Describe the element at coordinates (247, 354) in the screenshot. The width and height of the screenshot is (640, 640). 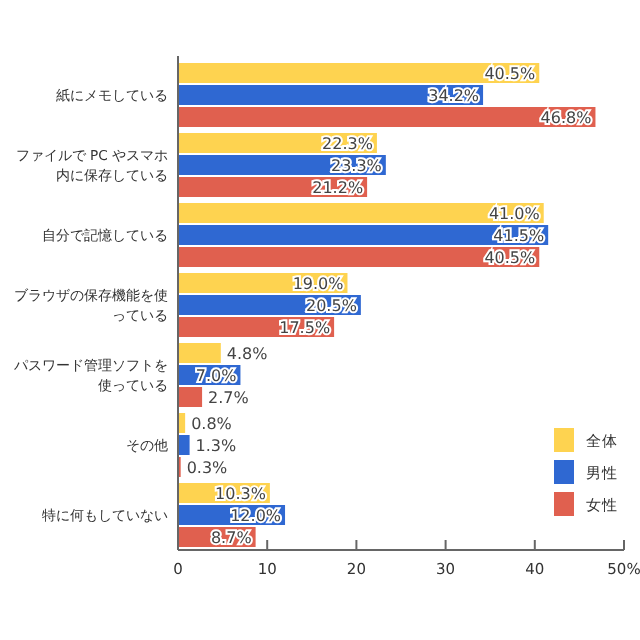
I see `data-label: 4.8%` at that location.